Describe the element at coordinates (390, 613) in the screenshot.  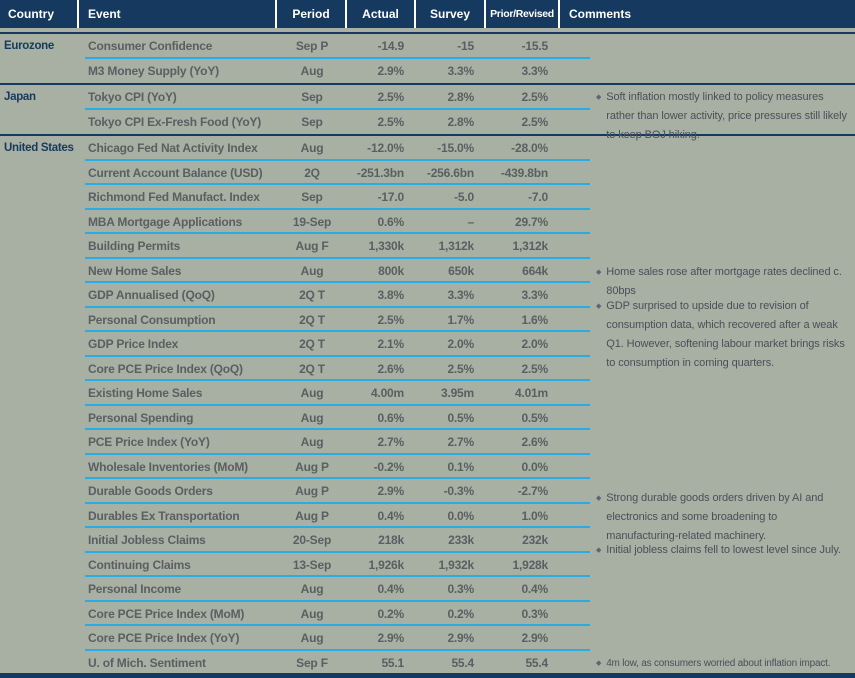
I see `actual-value-cell: 0.2%` at that location.